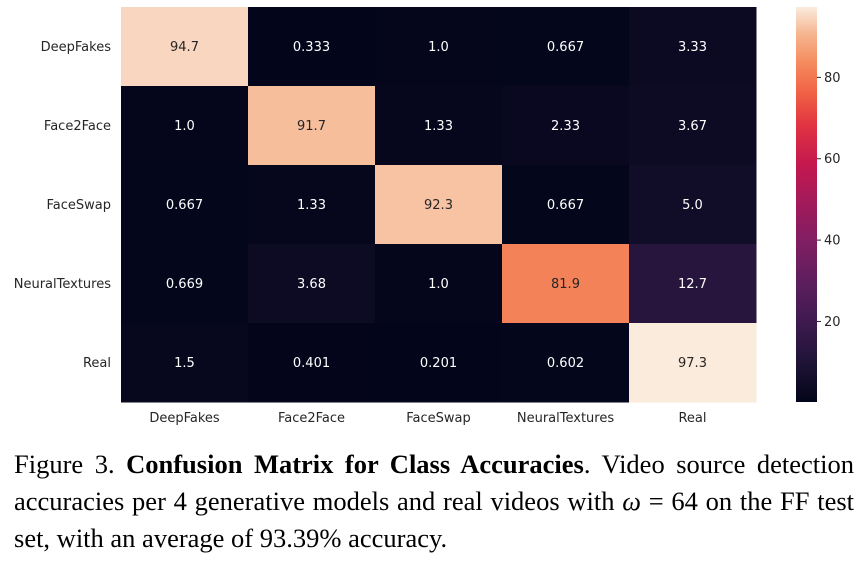 The width and height of the screenshot is (860, 565). I want to click on colorbar-ticks: 20 40 60 80, so click(829, 200).